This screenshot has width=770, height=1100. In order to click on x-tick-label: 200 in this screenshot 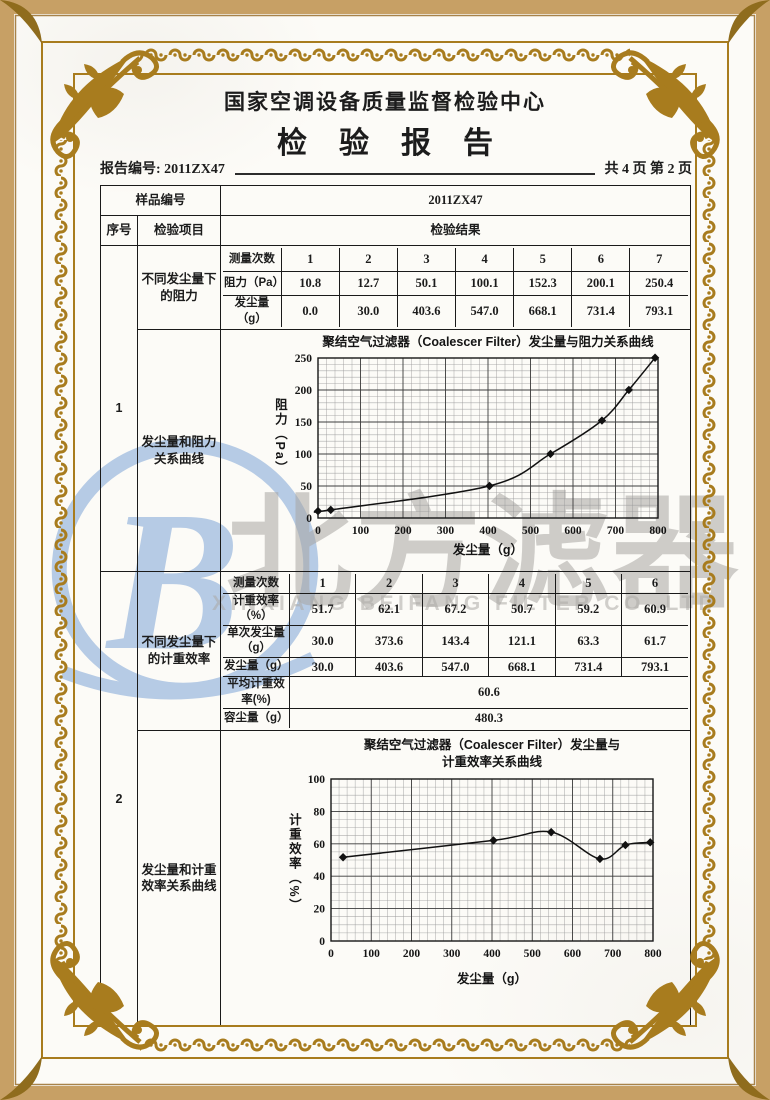, I will do `click(403, 531)`.